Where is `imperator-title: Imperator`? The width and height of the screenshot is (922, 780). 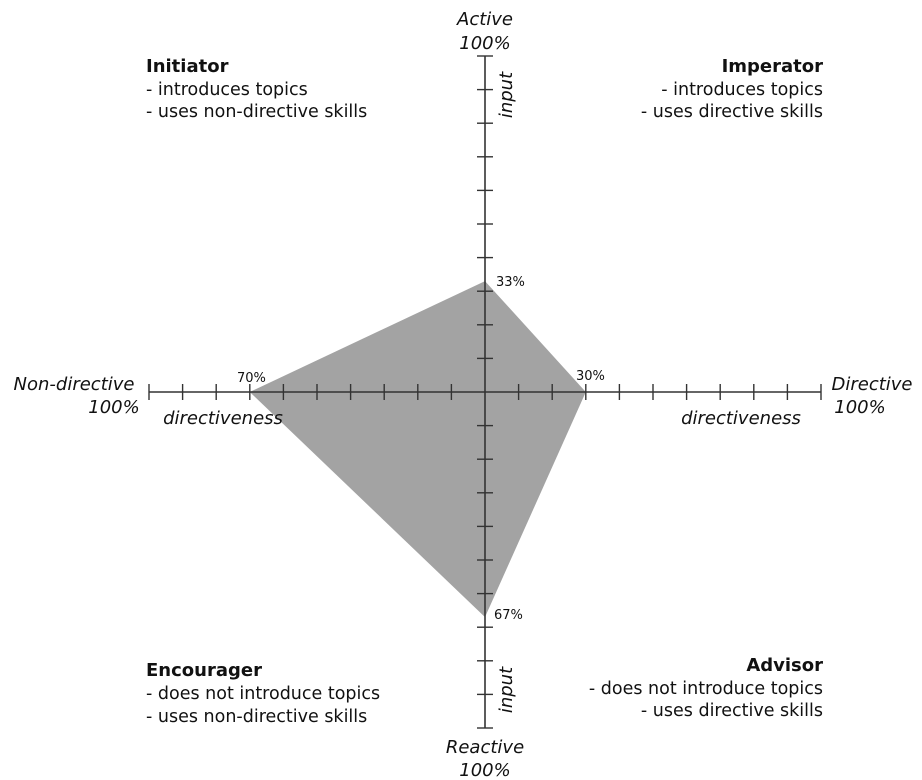
imperator-title: Imperator is located at coordinates (773, 66).